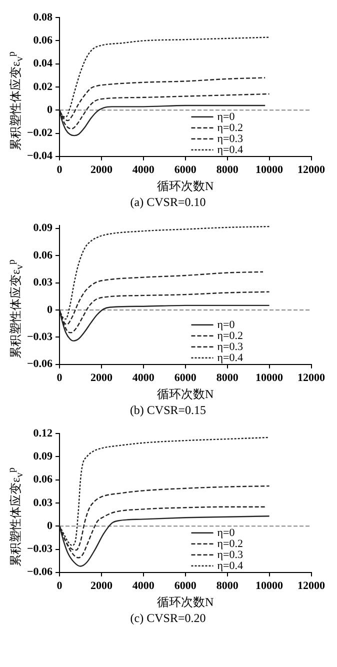  I want to click on text: (c) CVSR=0.20, so click(168, 618).